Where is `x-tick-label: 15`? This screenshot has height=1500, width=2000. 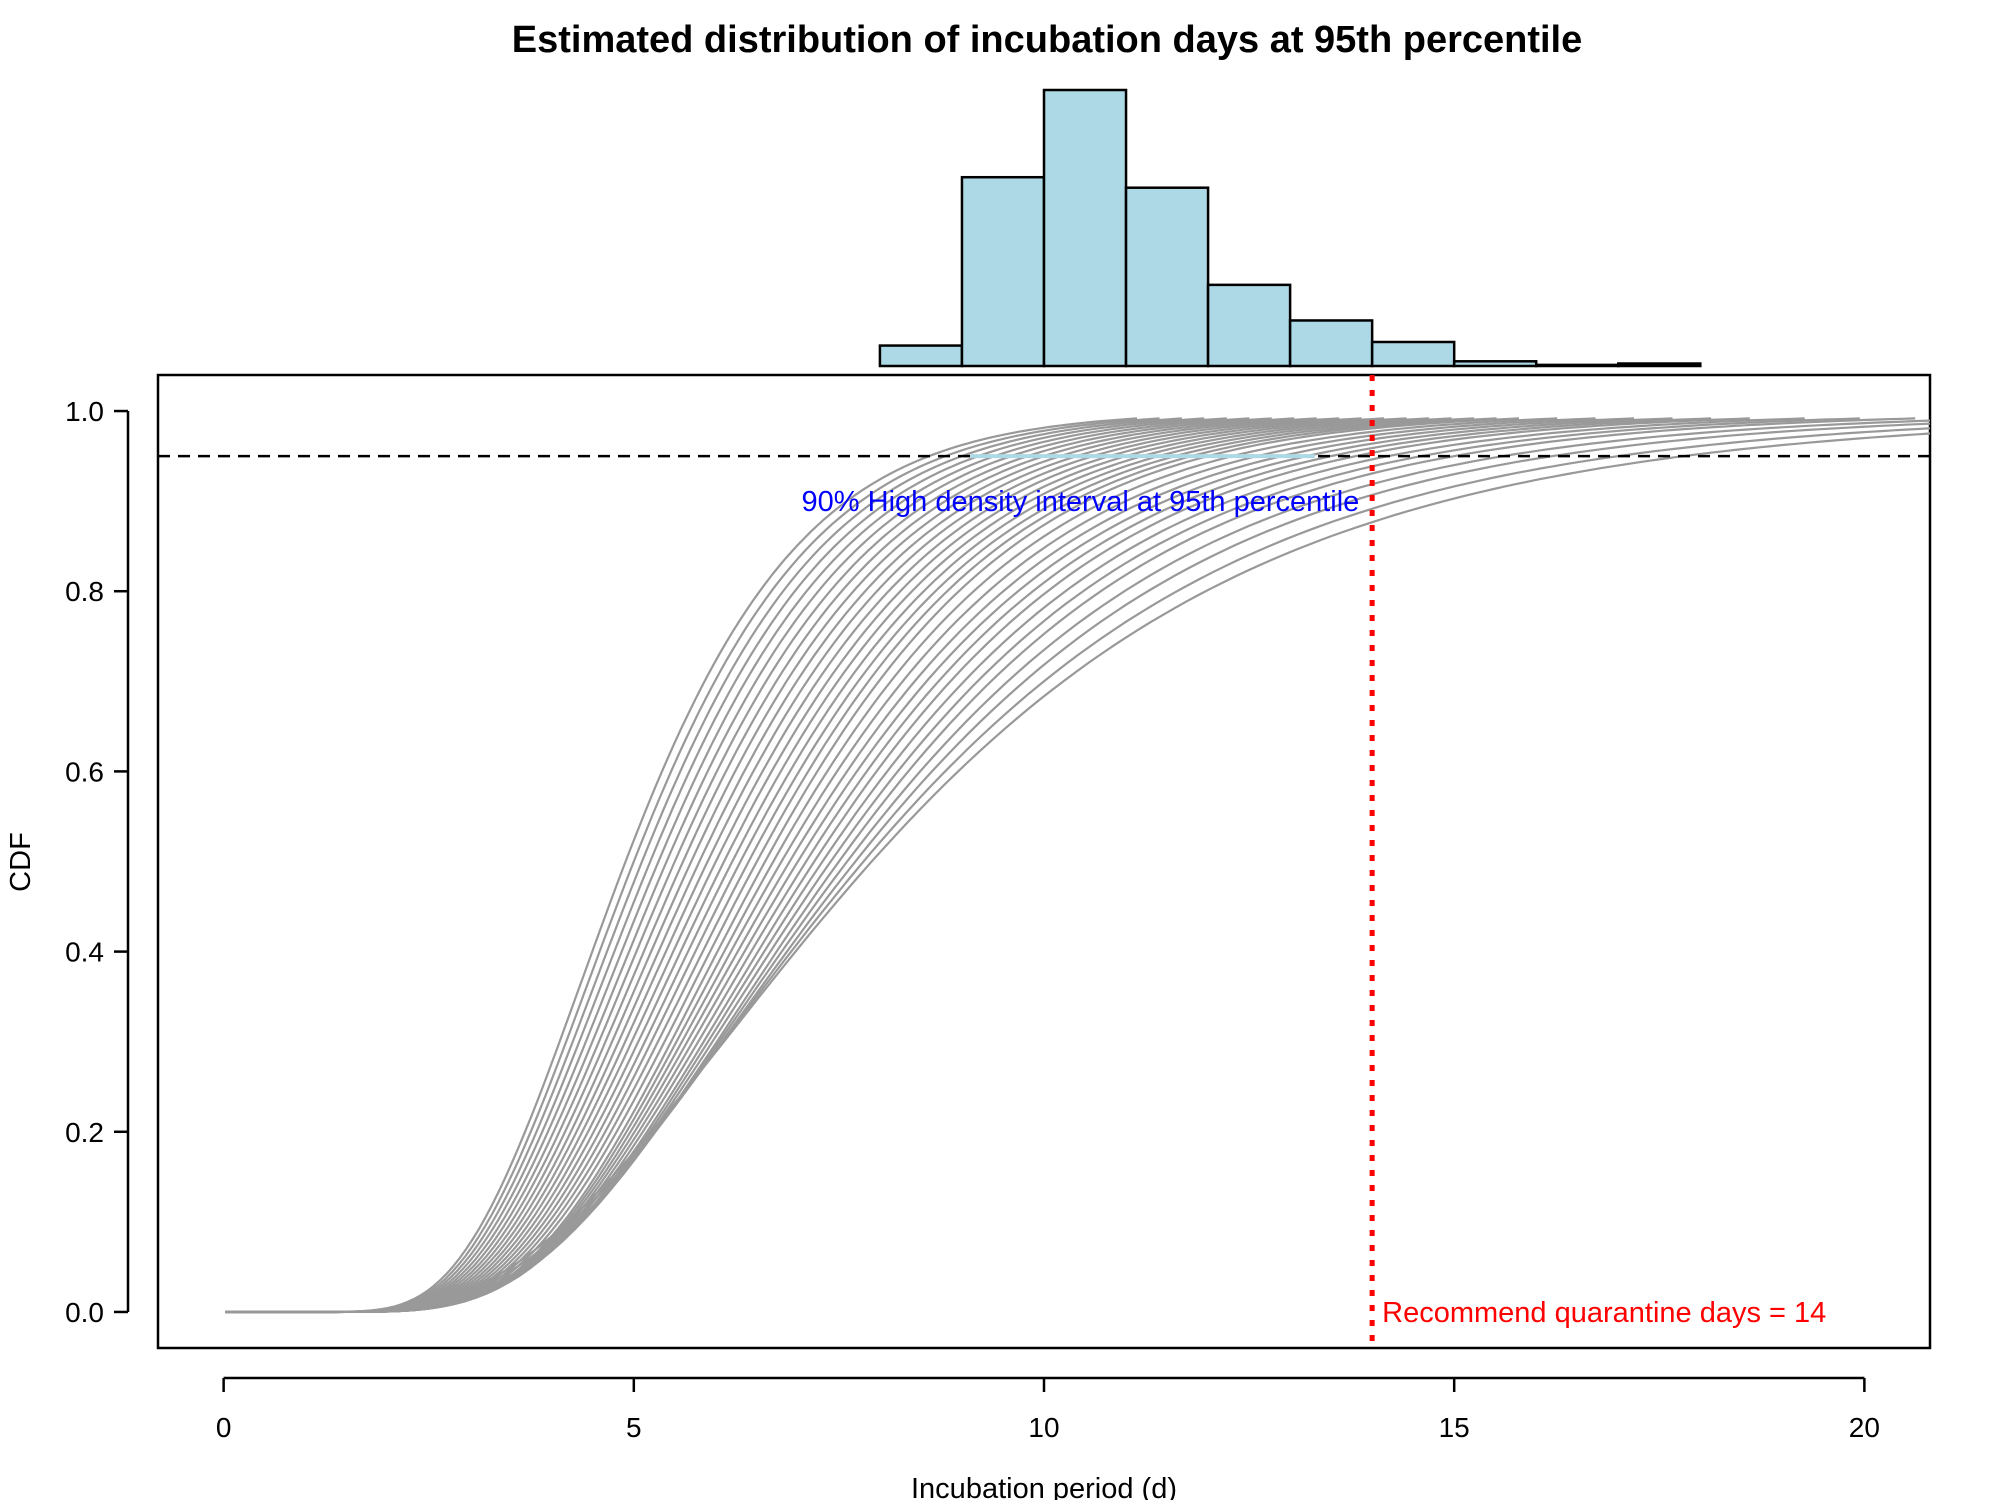 x-tick-label: 15 is located at coordinates (1454, 1427).